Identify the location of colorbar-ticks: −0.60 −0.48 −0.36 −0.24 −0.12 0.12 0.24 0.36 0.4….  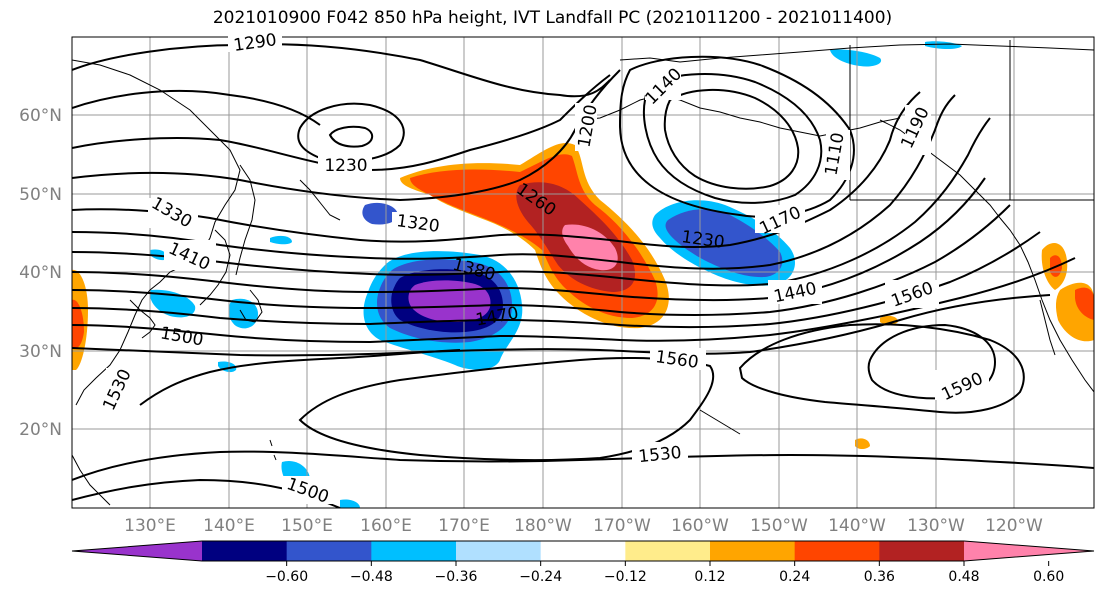
(664, 573).